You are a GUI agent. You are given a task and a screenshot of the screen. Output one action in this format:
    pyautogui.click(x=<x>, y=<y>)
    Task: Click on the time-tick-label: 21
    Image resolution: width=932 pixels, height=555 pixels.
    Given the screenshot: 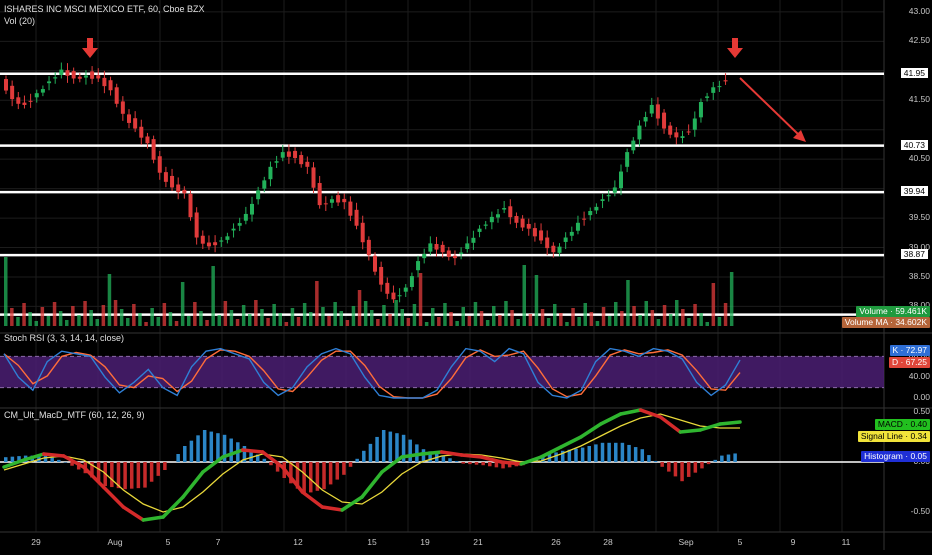 What is the action you would take?
    pyautogui.click(x=478, y=542)
    